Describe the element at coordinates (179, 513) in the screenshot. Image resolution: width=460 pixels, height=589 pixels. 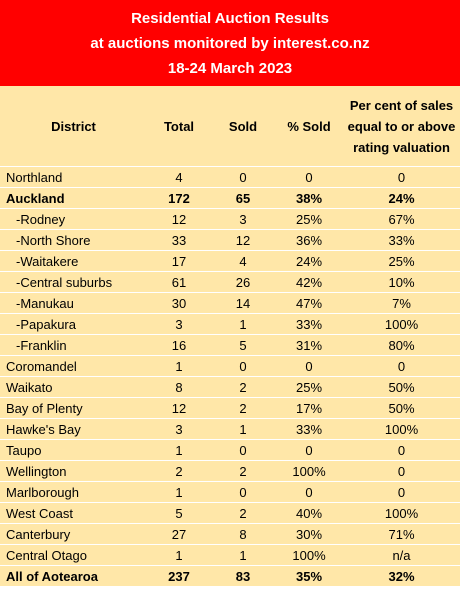
I see `cell-total: 5` at that location.